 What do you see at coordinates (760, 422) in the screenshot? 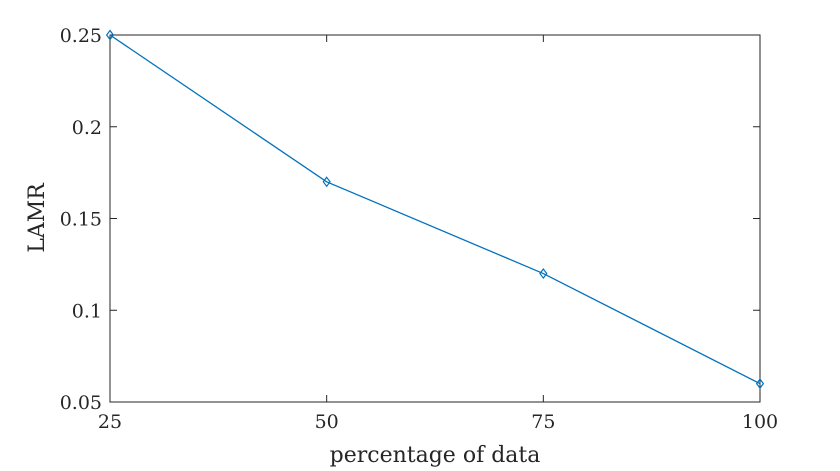
I see `x-tick-label: 100` at bounding box center [760, 422].